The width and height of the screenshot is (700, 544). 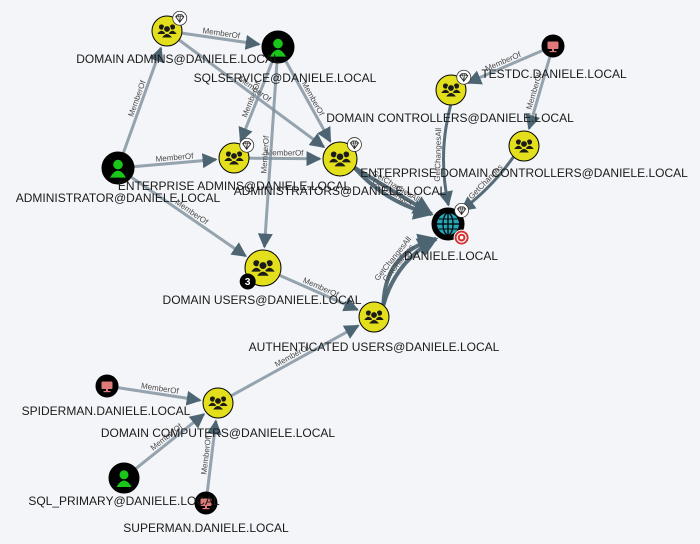 What do you see at coordinates (206, 528) in the screenshot?
I see `node-label-superman: SUPERMAN.DANIELE.LOCAL` at bounding box center [206, 528].